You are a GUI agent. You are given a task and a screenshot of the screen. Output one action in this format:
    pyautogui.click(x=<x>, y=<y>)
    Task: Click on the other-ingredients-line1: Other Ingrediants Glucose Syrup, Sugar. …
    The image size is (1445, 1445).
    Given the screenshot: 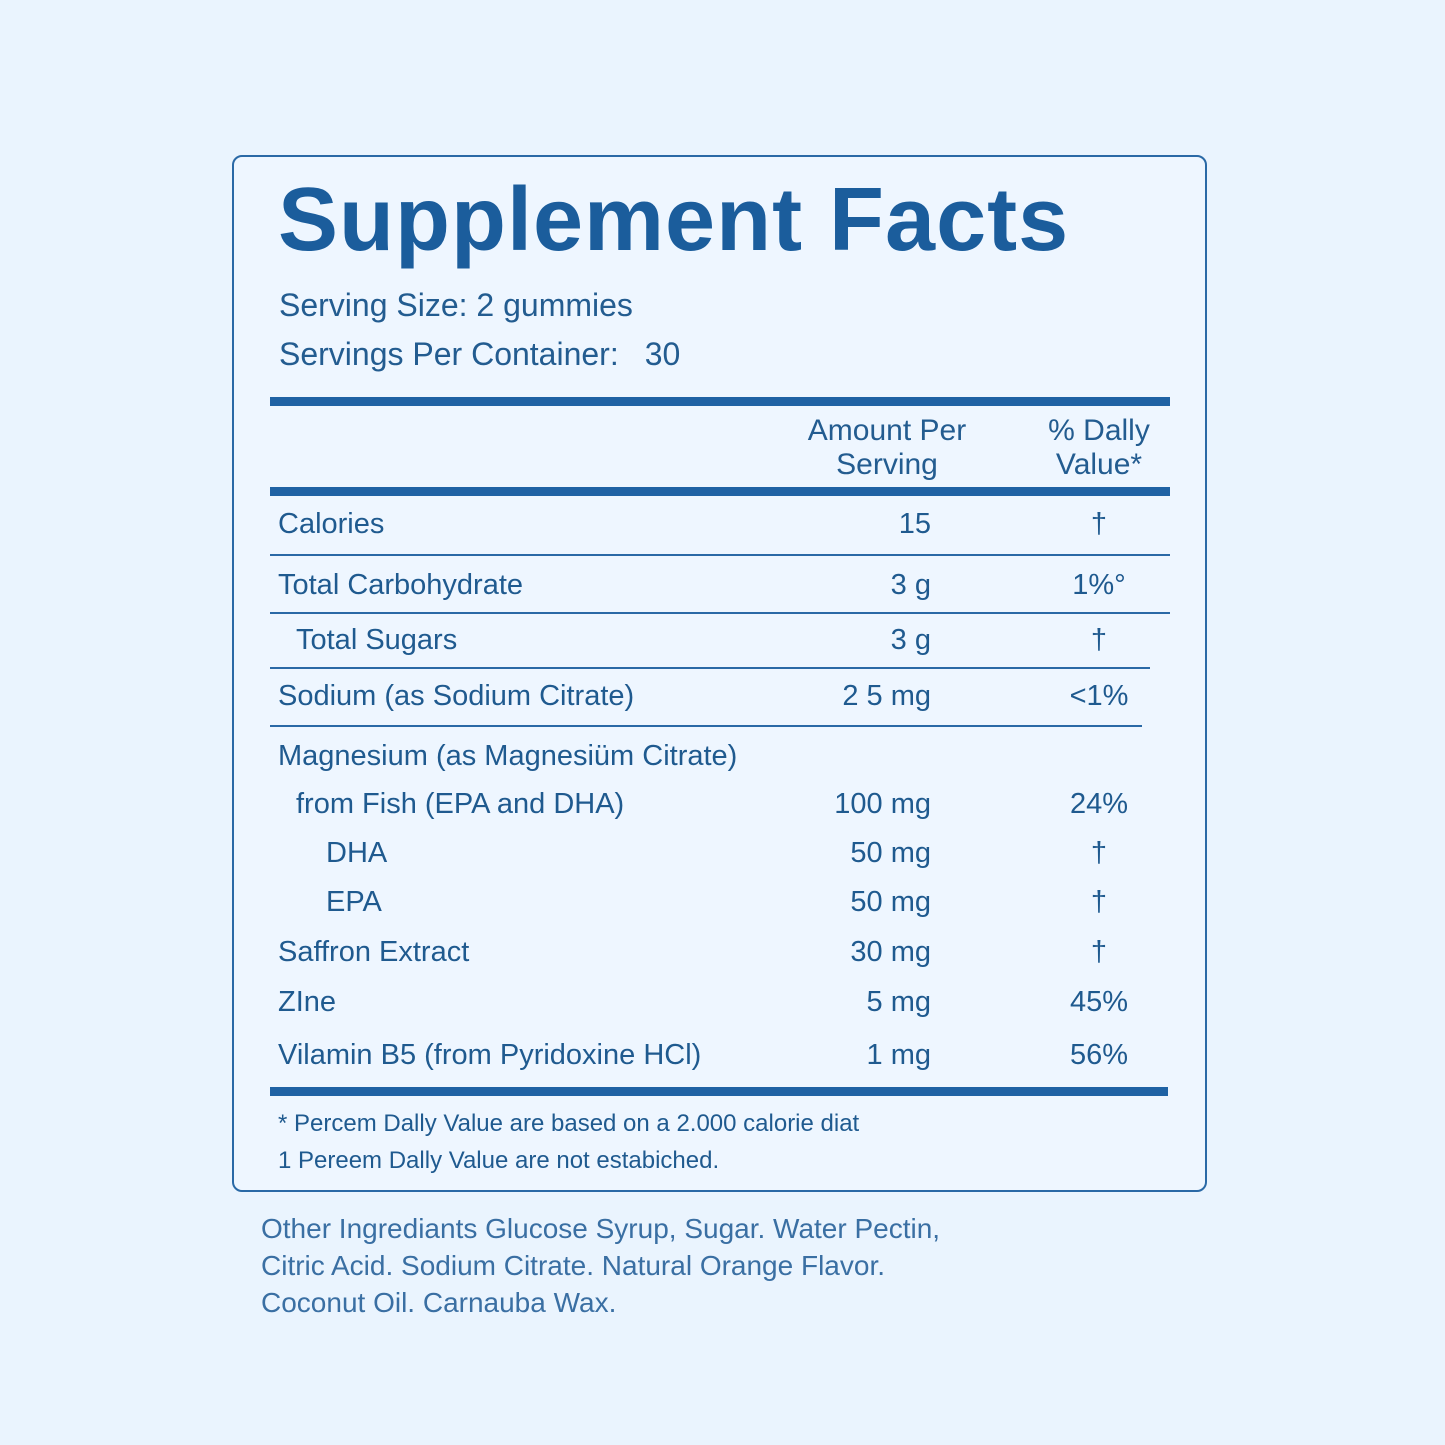 What is the action you would take?
    pyautogui.click(x=601, y=1228)
    